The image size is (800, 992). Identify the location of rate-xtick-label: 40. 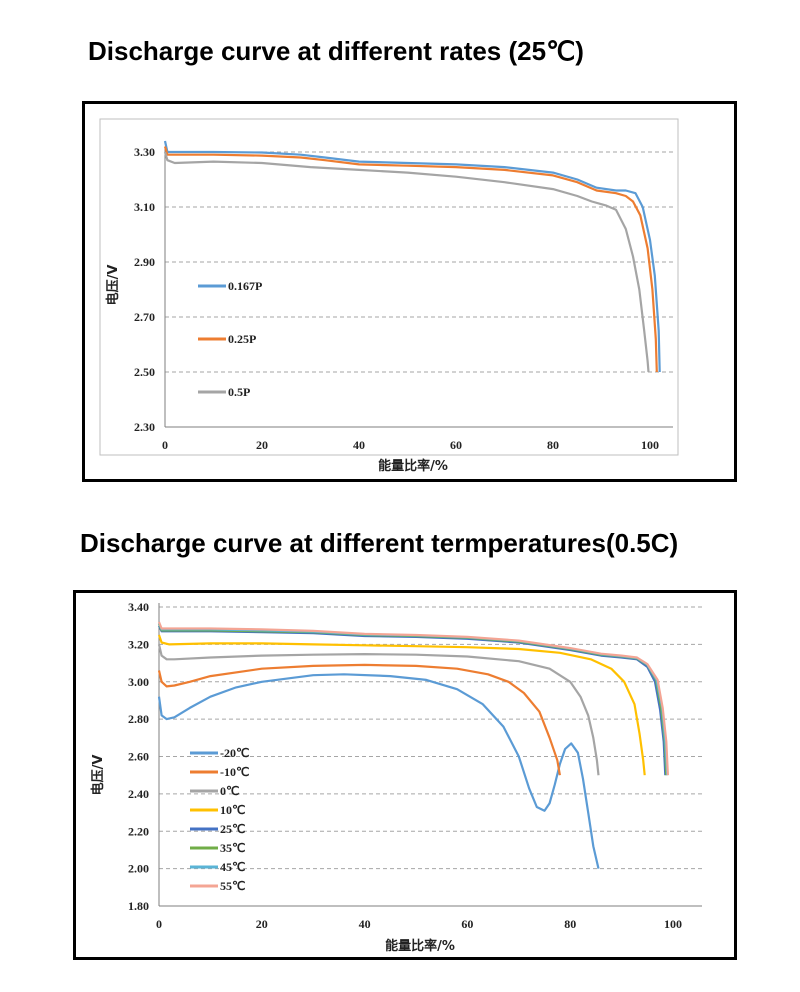
(359, 445).